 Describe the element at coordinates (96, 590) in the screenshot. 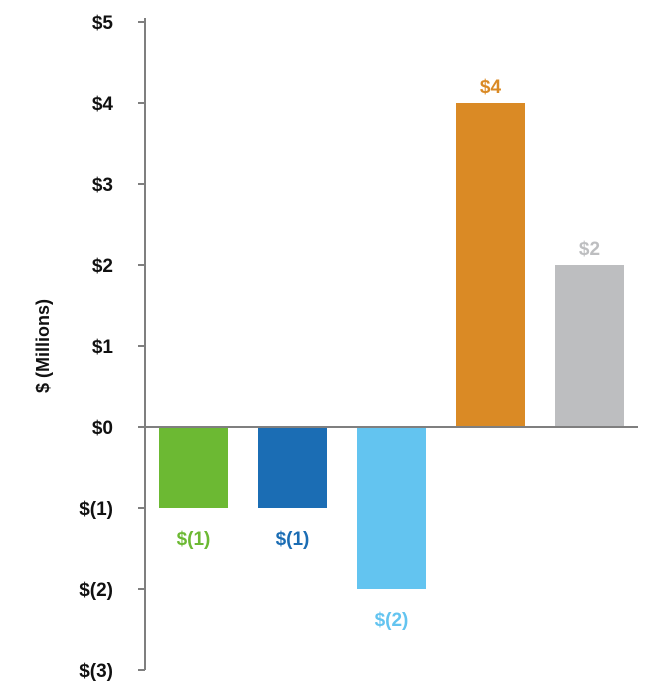

I see `y-tick-label: $(2)` at that location.